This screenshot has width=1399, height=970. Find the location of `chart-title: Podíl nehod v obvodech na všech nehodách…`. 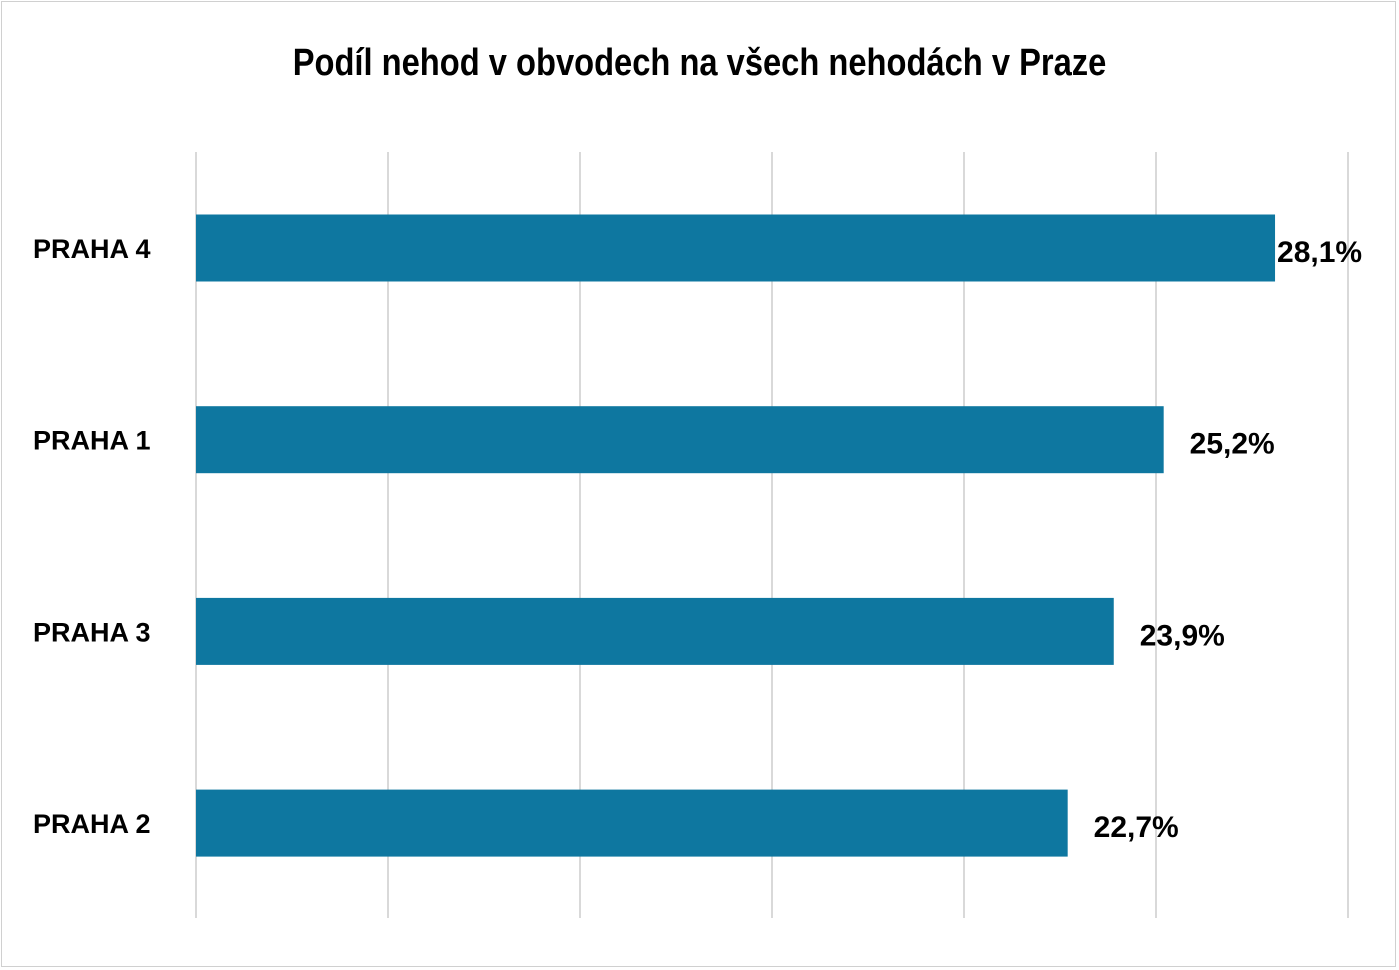

chart-title: Podíl nehod v obvodech na všech nehodách… is located at coordinates (699, 63).